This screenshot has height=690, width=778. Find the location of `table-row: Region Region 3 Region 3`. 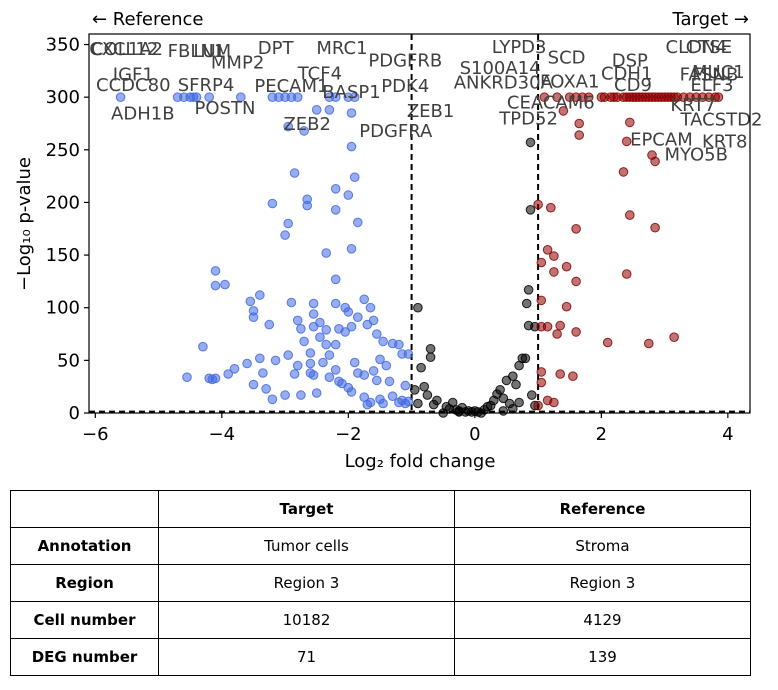

table-row: Region Region 3 Region 3 is located at coordinates (380, 583).